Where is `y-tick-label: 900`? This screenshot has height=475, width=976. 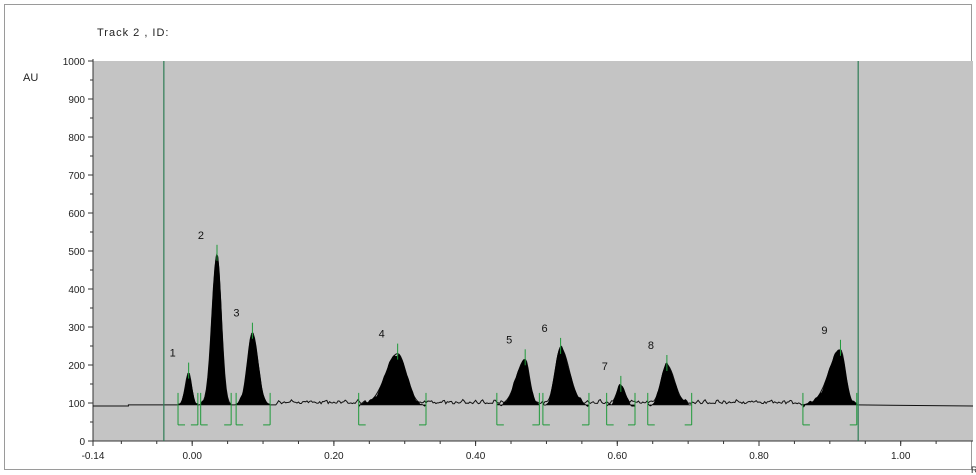
y-tick-label: 900 is located at coordinates (76, 100).